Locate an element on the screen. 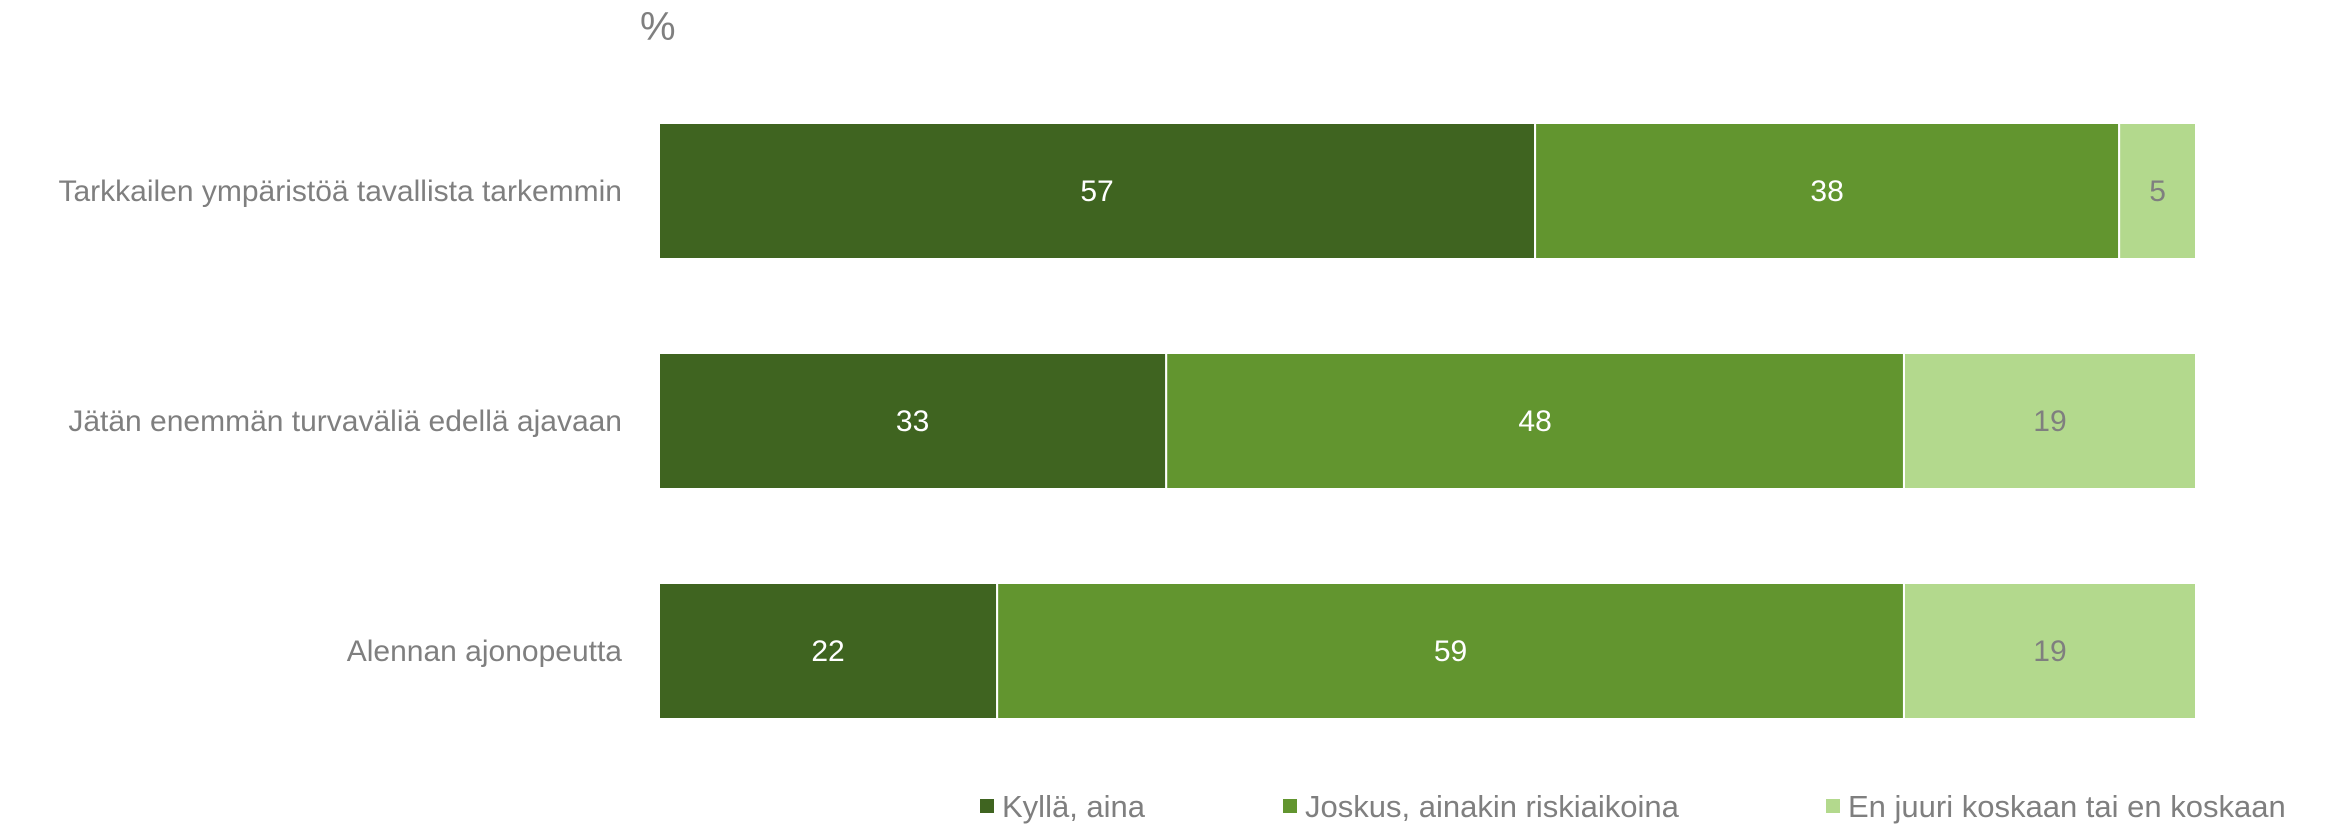  legend-label-joskus-ainakin-riskiaikoina: Joskus, ainakin riskiaikoina is located at coordinates (1492, 806).